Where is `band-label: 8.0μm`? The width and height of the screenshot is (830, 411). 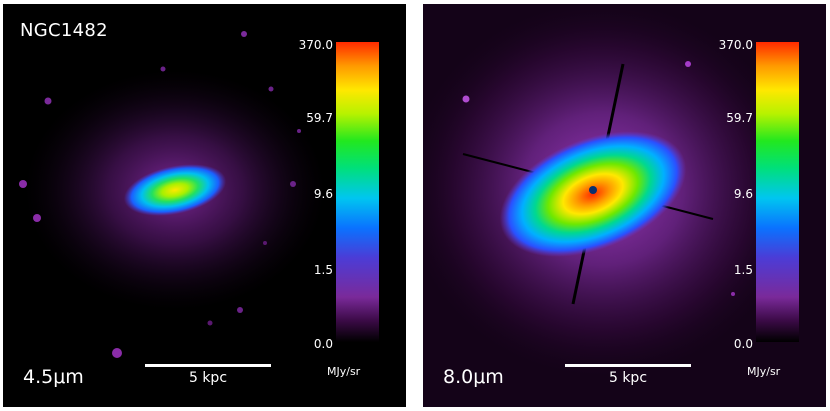 band-label: 8.0μm is located at coordinates (473, 377).